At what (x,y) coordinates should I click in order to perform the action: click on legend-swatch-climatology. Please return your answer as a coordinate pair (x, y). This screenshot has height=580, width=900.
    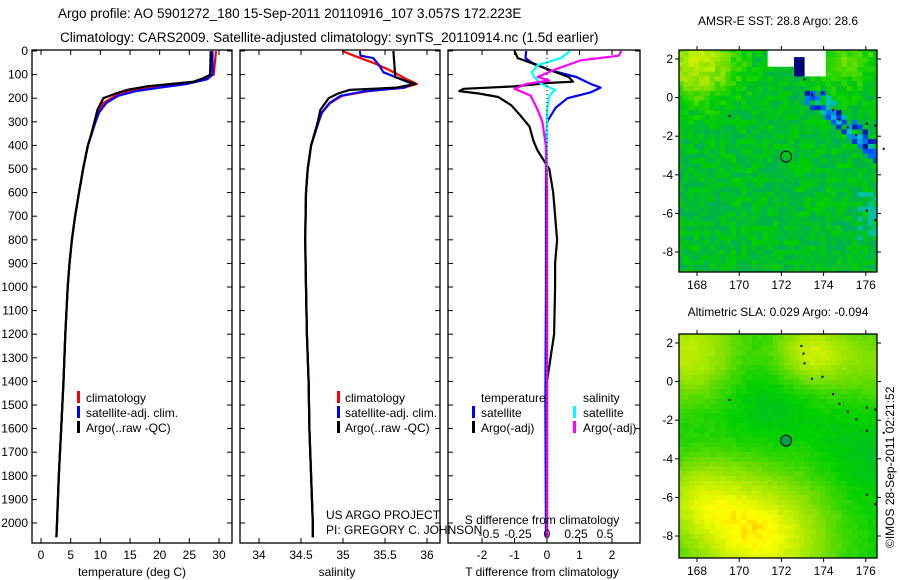
    Looking at the image, I should click on (78, 397).